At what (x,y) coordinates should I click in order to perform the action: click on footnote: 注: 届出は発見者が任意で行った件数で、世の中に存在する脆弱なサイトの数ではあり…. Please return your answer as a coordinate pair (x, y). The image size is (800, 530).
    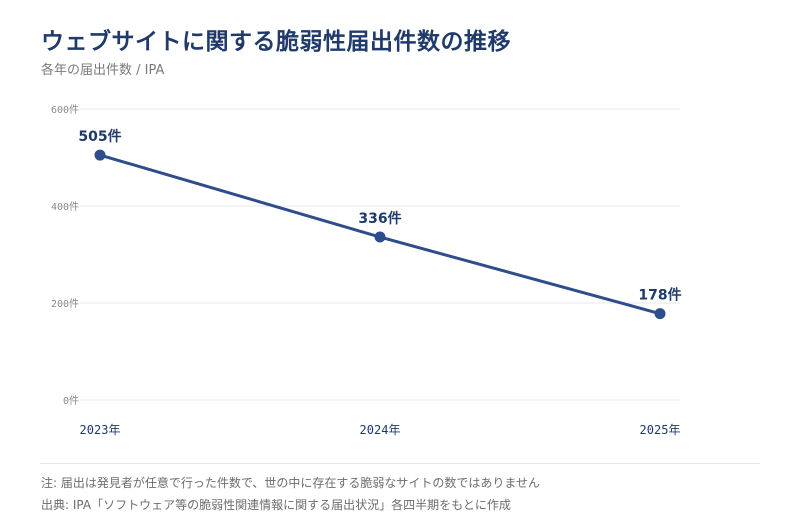
    Looking at the image, I should click on (291, 483).